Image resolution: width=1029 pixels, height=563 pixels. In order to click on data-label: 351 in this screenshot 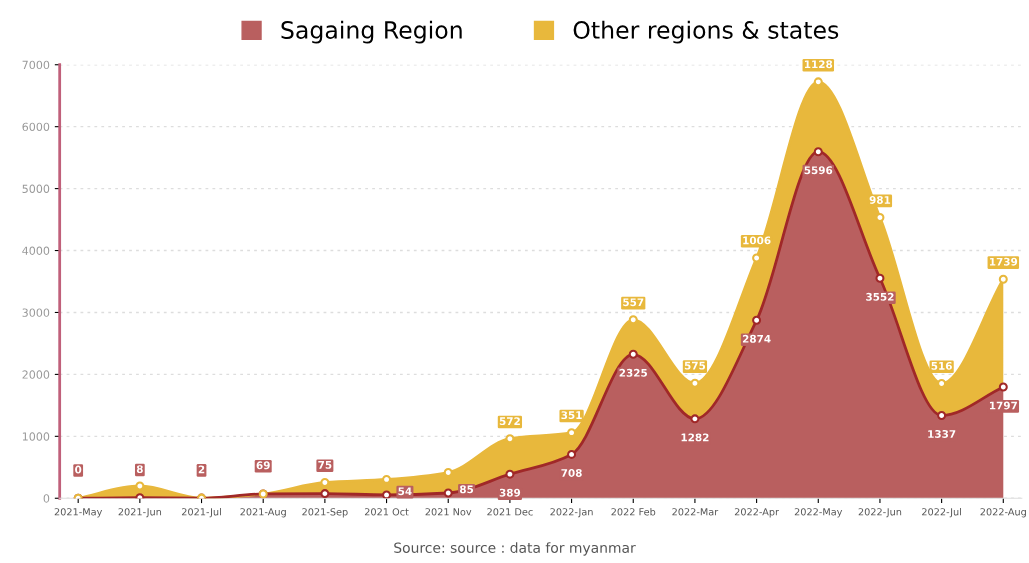, I will do `click(571, 415)`.